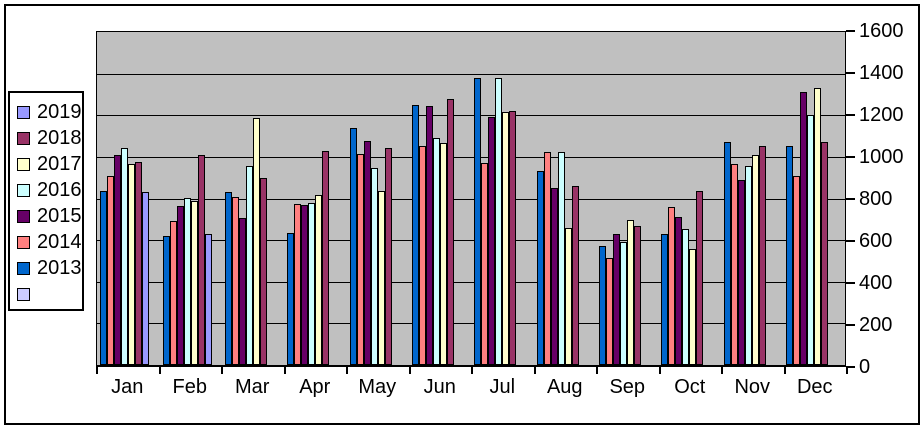 The height and width of the screenshot is (429, 924). What do you see at coordinates (326, 258) in the screenshot?
I see `bar-2018-apr` at bounding box center [326, 258].